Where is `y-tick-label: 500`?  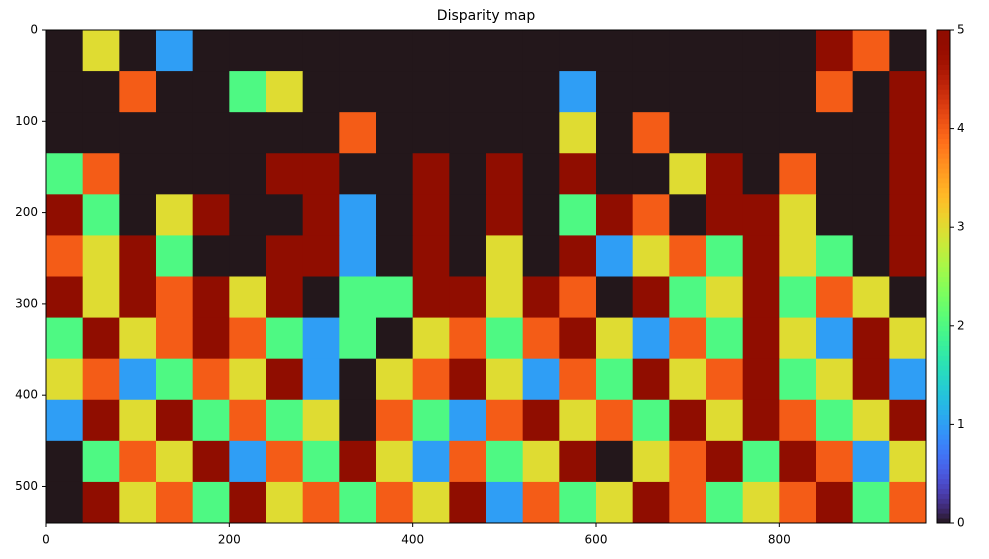
y-tick-label: 500 is located at coordinates (26, 486).